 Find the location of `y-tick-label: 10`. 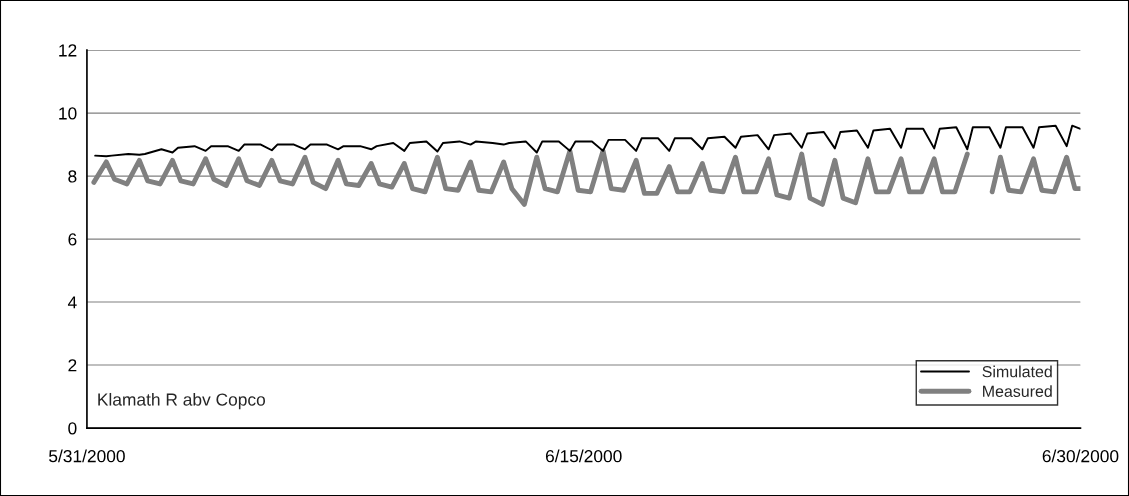

y-tick-label: 10 is located at coordinates (68, 113).